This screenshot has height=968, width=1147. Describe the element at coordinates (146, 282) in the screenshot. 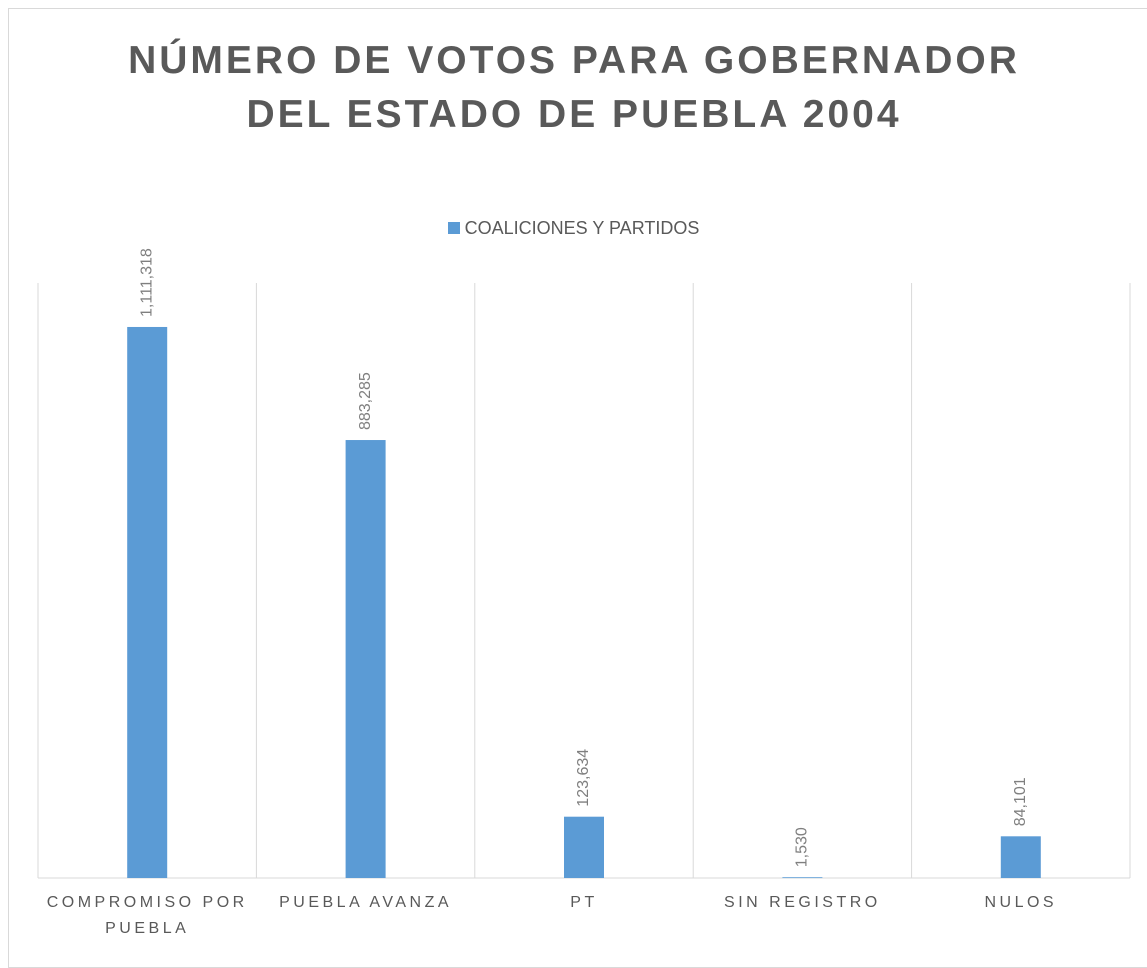

I see `data-label: 1,111,318` at that location.